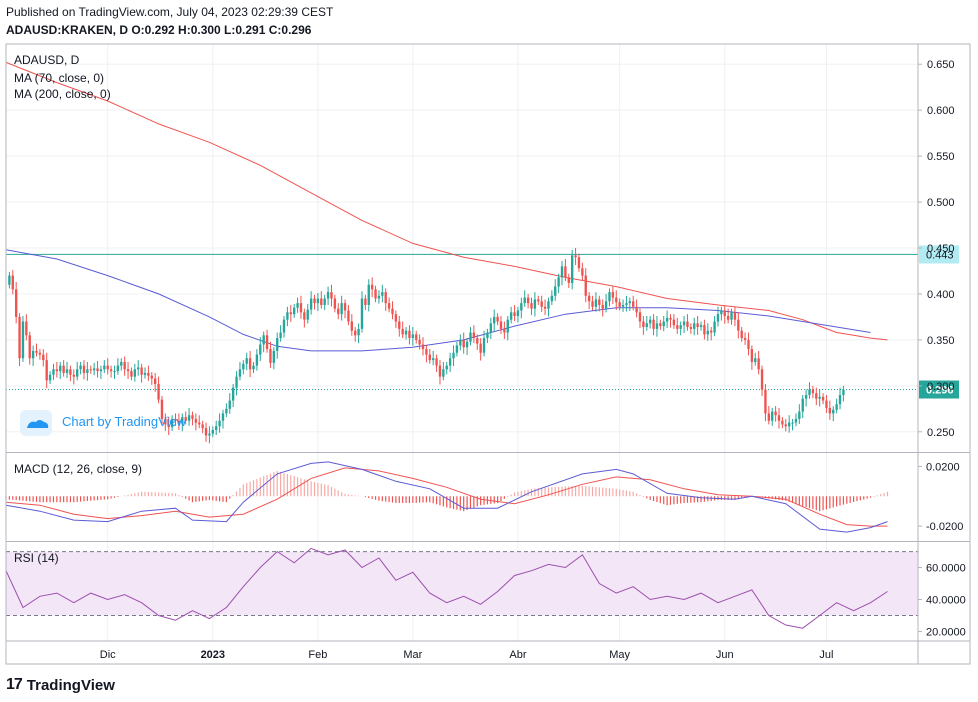  Describe the element at coordinates (78, 469) in the screenshot. I see `macd-pane-title: MACD (12, 26, close, 9)` at that location.